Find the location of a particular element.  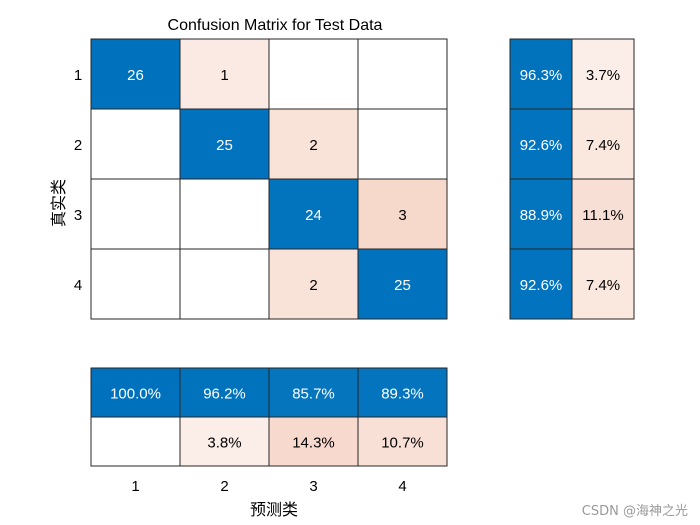

row-summary-value: 3.7% is located at coordinates (603, 75).